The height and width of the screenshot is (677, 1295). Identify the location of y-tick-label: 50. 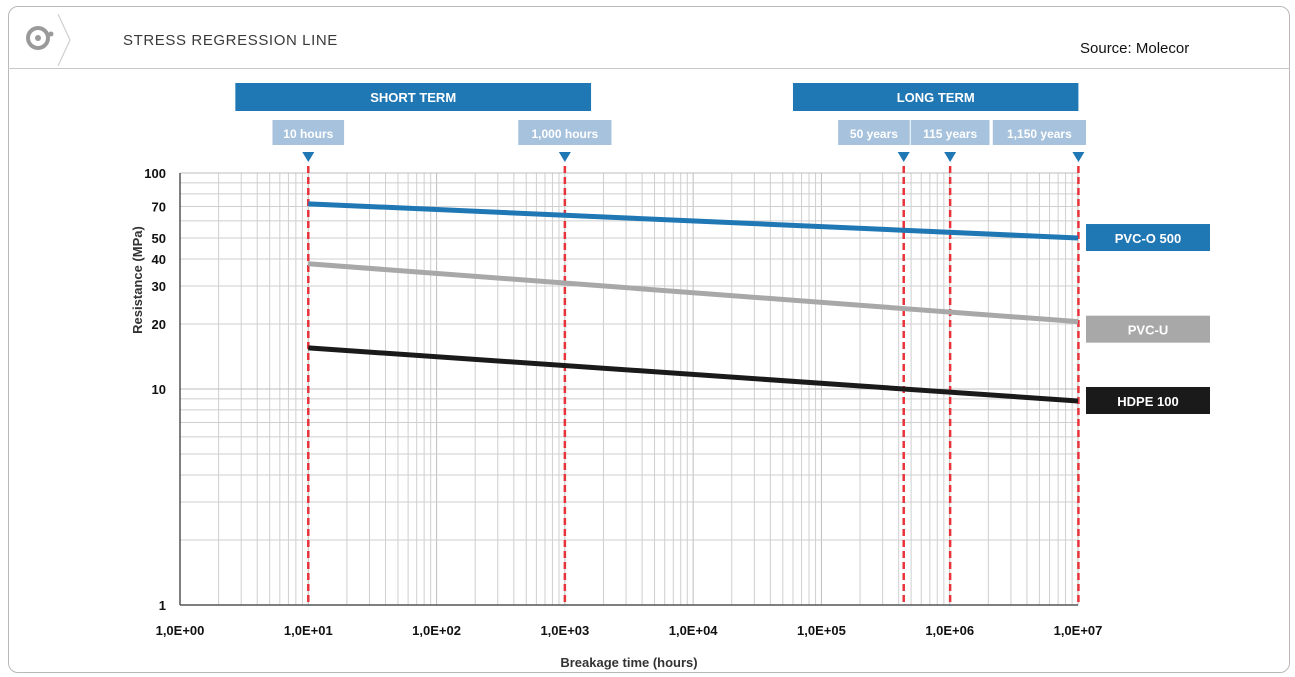
(159, 238).